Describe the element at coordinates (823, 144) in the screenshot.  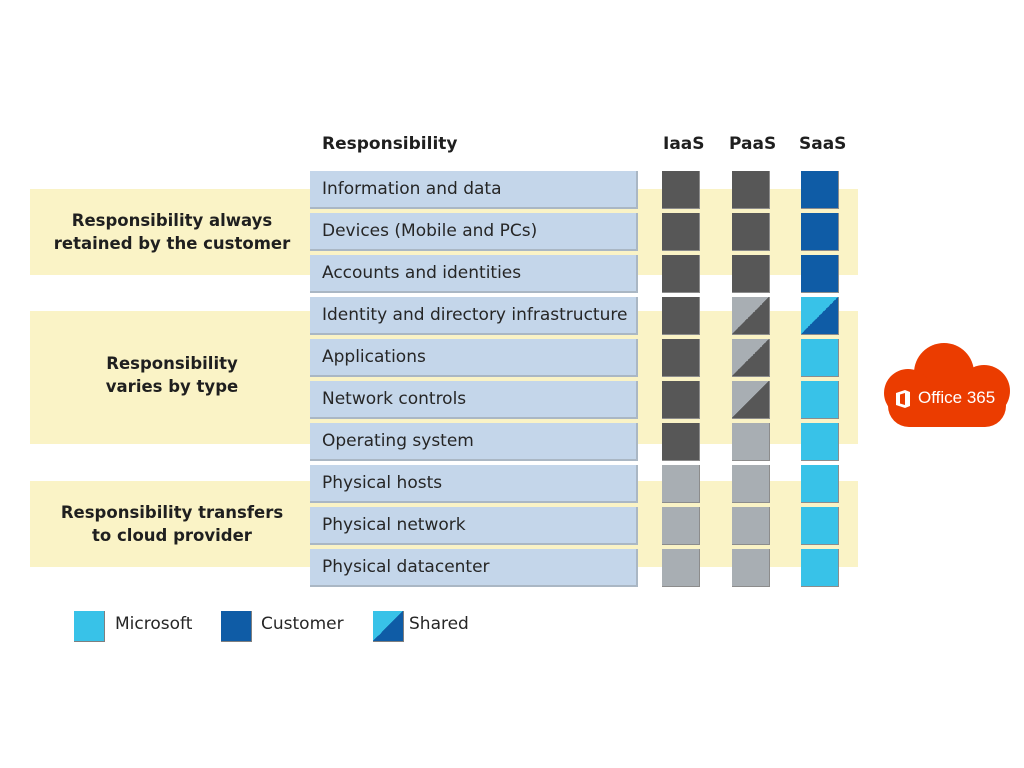
I see `header-saas: SaaS` at that location.